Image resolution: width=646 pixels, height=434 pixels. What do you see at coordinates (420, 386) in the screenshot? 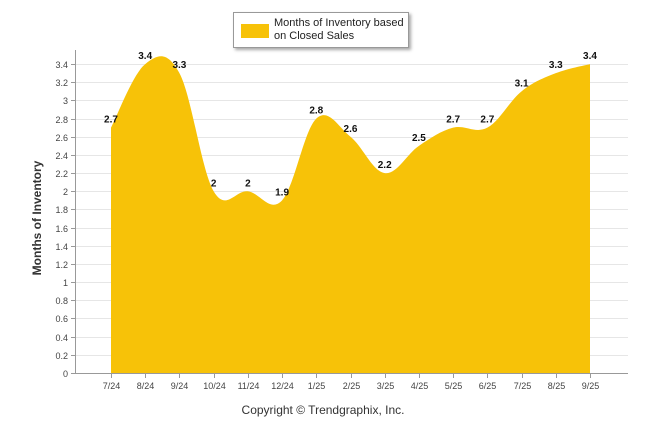
I see `x-tick-label: 4/25` at bounding box center [420, 386].